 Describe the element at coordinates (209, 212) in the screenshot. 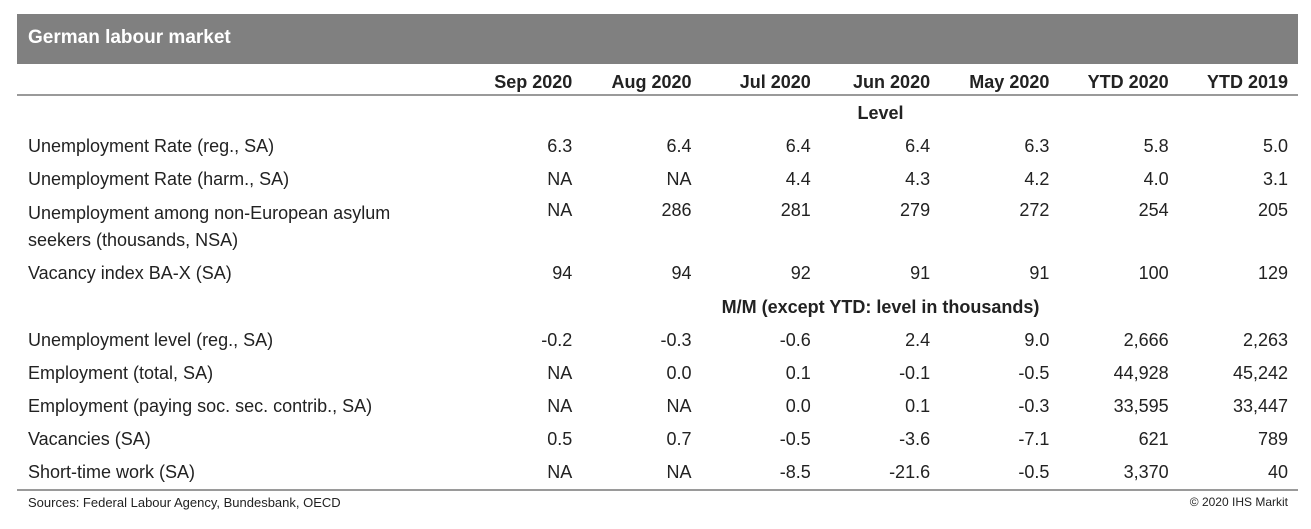

I see `row-label-line: Unemployment among non-European asylum` at that location.